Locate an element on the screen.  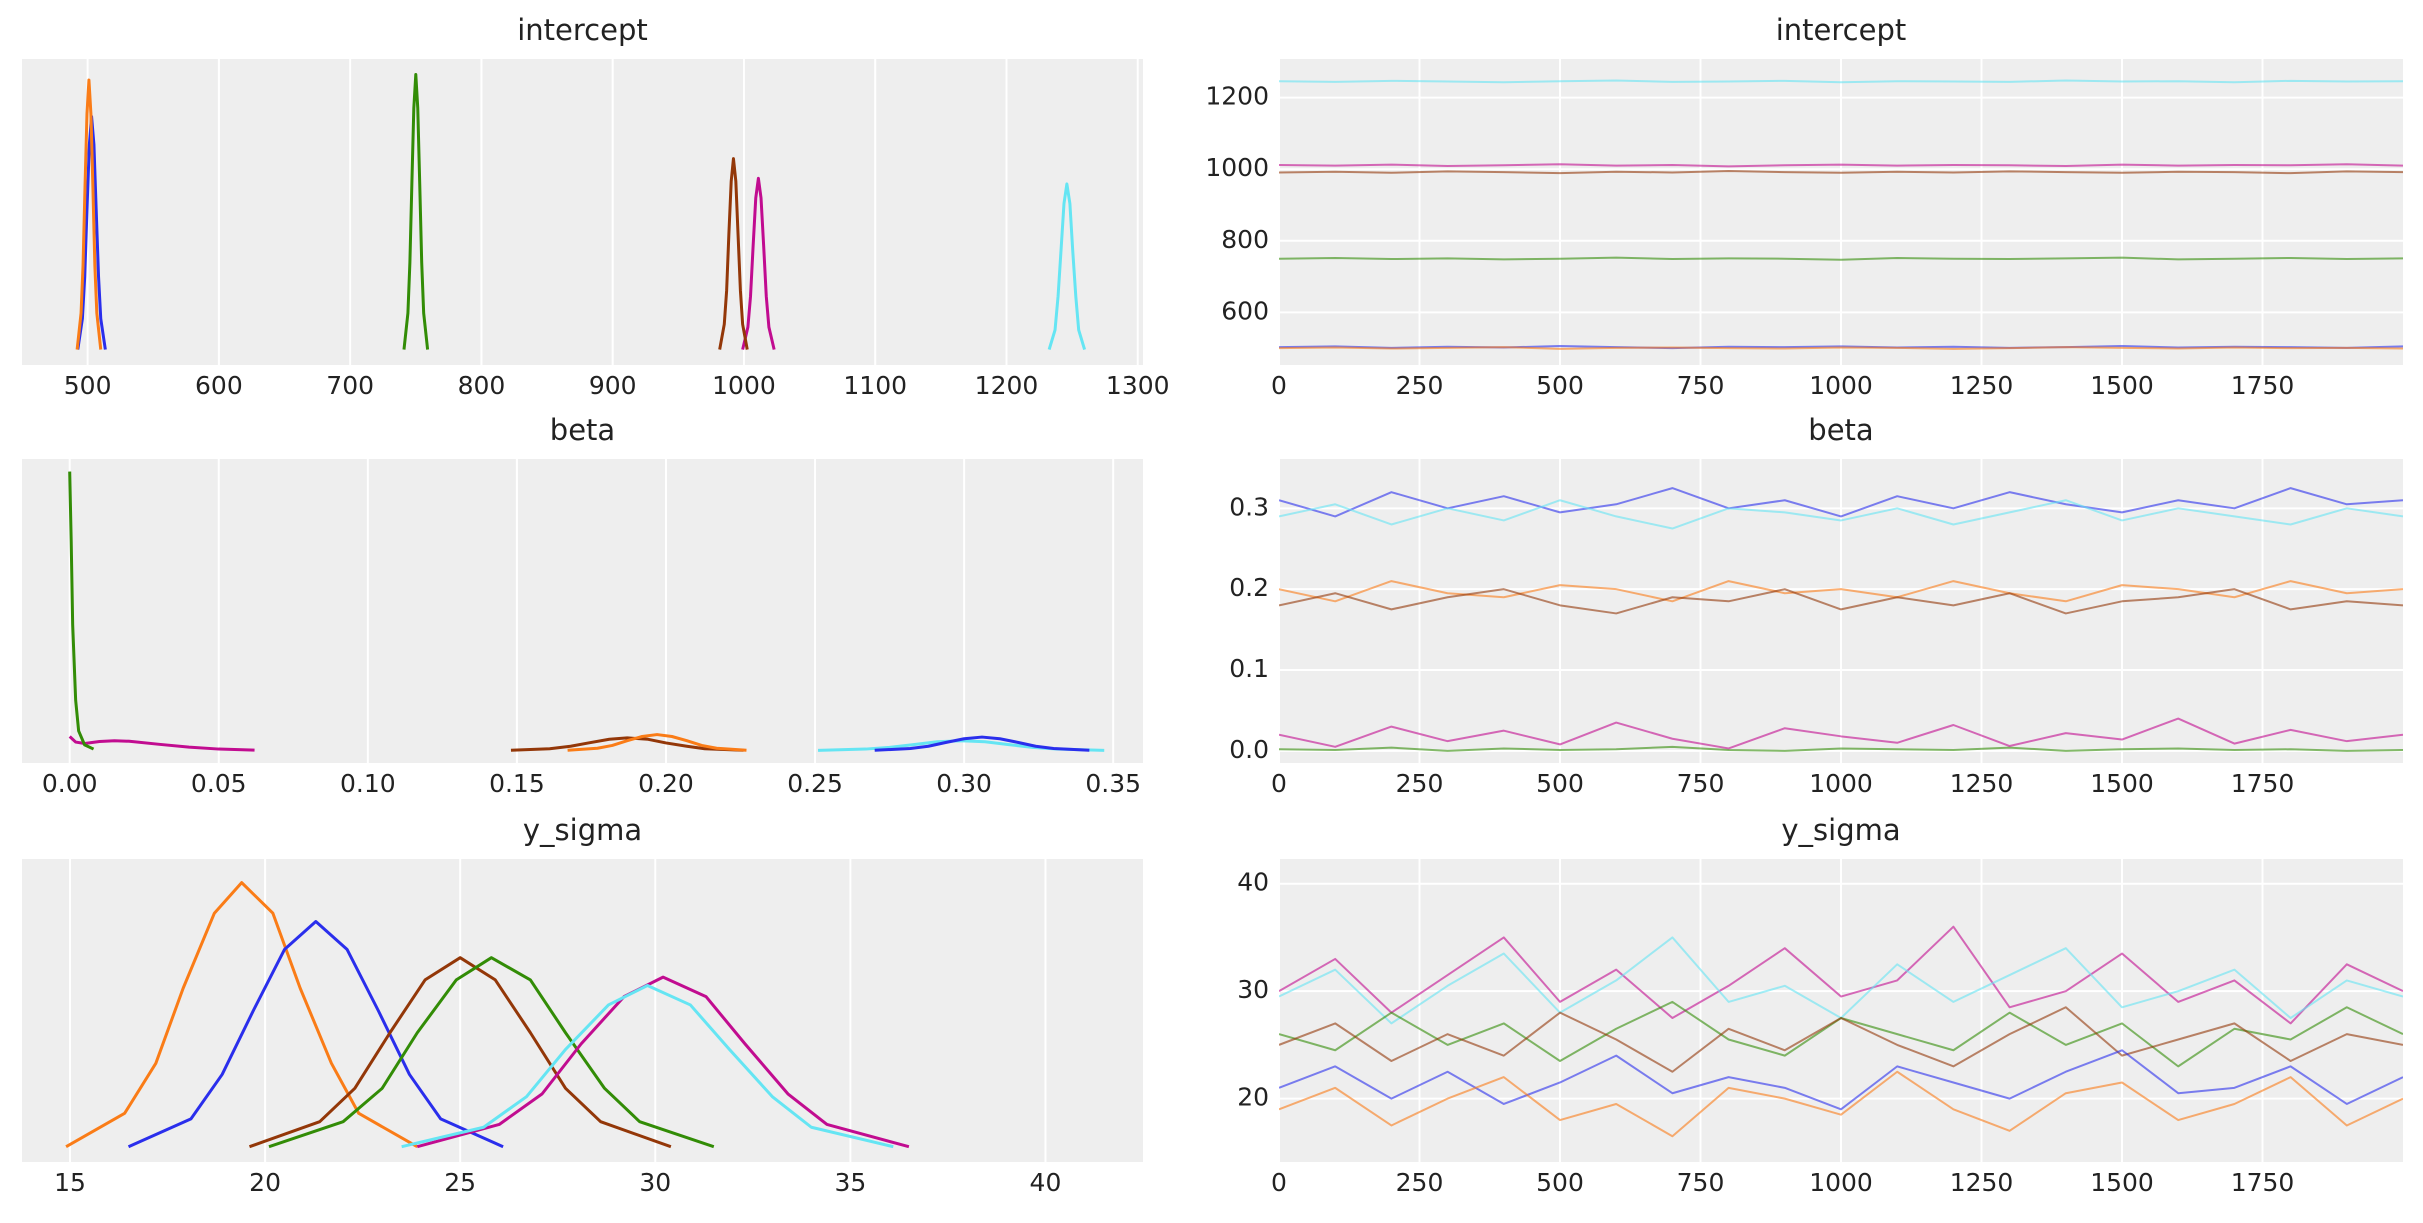
x-tick-label: 800 is located at coordinates (482, 385).